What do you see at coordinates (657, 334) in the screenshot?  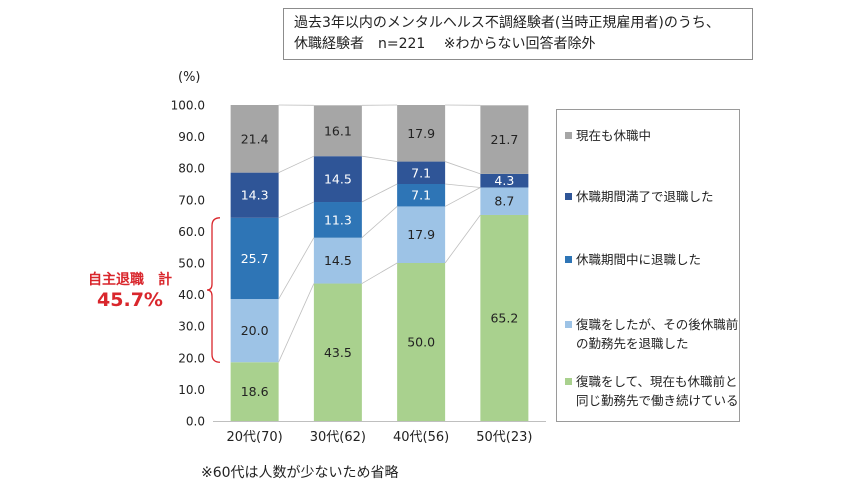 I see `legend-label: 復職をしたが、その後休職前の勤務先を退職した` at bounding box center [657, 334].